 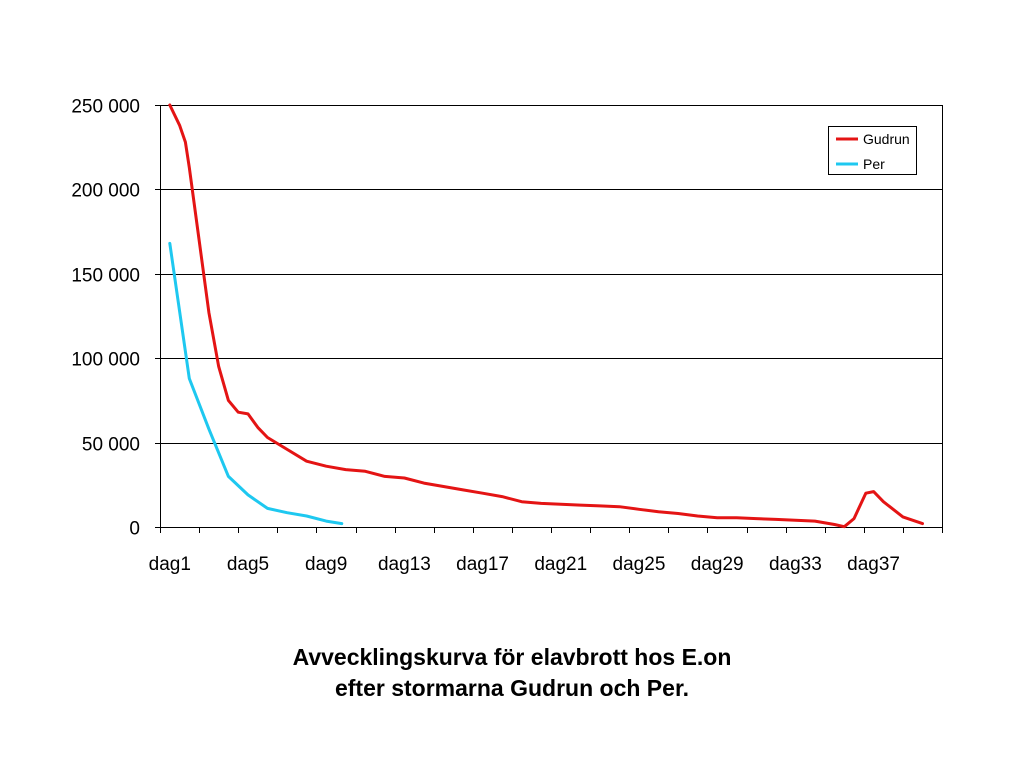 What do you see at coordinates (639, 564) in the screenshot?
I see `x-tick-label: dag25` at bounding box center [639, 564].